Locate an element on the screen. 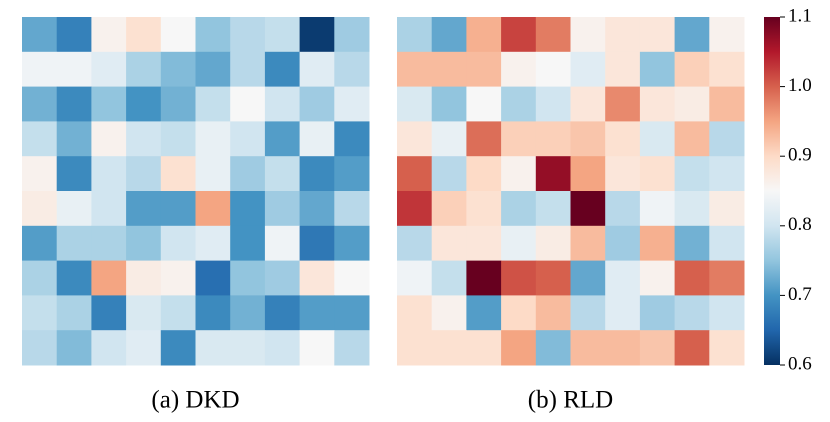 The height and width of the screenshot is (422, 830). panel-caption: (b) RLD is located at coordinates (570, 400).